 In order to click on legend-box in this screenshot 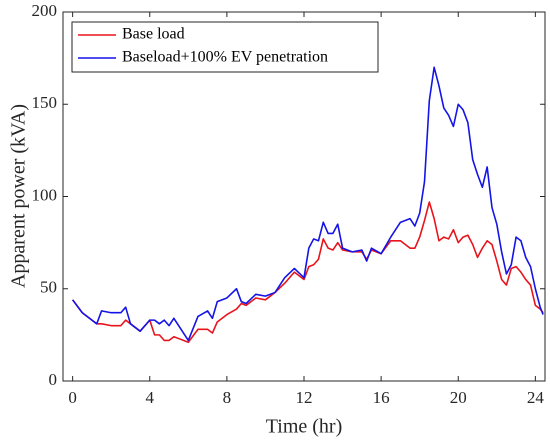, I will do `click(225, 47)`.